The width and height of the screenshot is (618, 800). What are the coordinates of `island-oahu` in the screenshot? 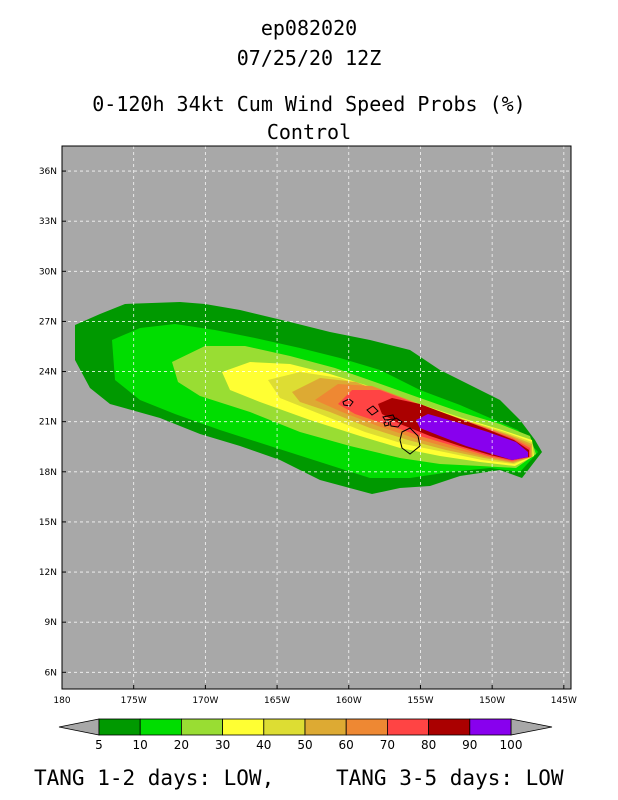 It's located at (372, 410).